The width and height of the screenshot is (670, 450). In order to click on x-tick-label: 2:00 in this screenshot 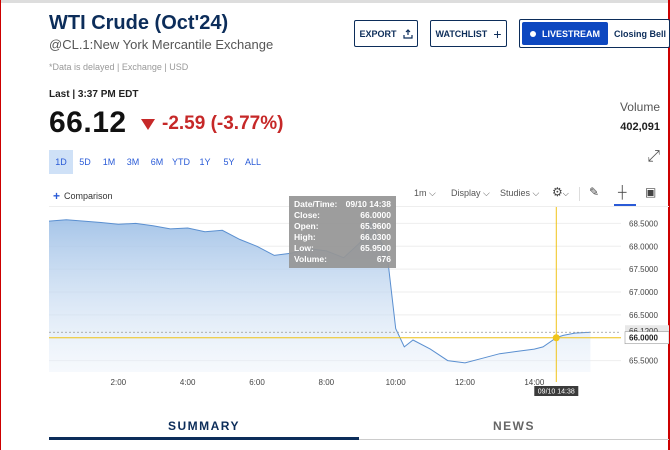, I will do `click(119, 382)`.